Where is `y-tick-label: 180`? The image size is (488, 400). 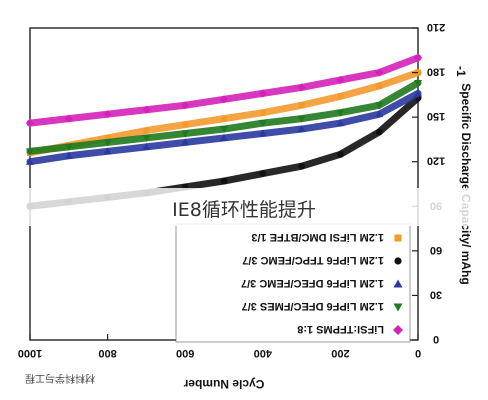 y-tick-label: 180 is located at coordinates (436, 72).